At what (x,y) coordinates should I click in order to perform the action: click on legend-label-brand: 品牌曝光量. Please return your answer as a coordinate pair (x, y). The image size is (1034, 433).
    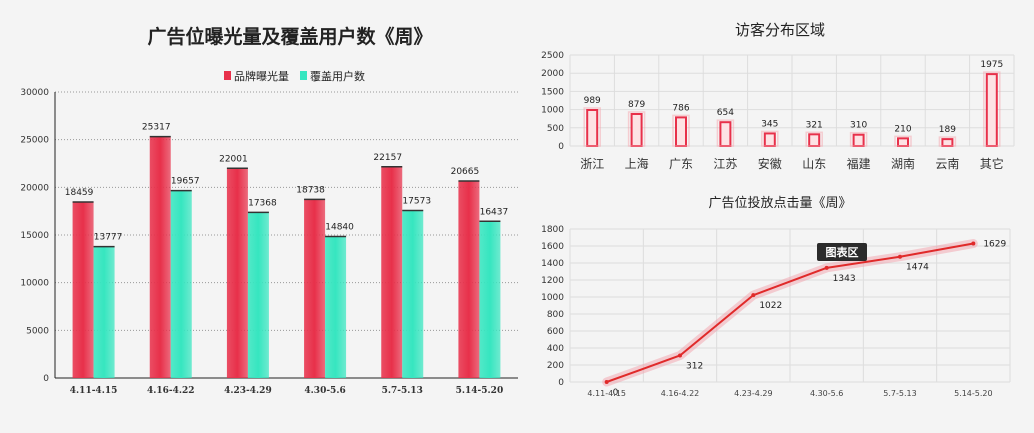
    Looking at the image, I should click on (261, 76).